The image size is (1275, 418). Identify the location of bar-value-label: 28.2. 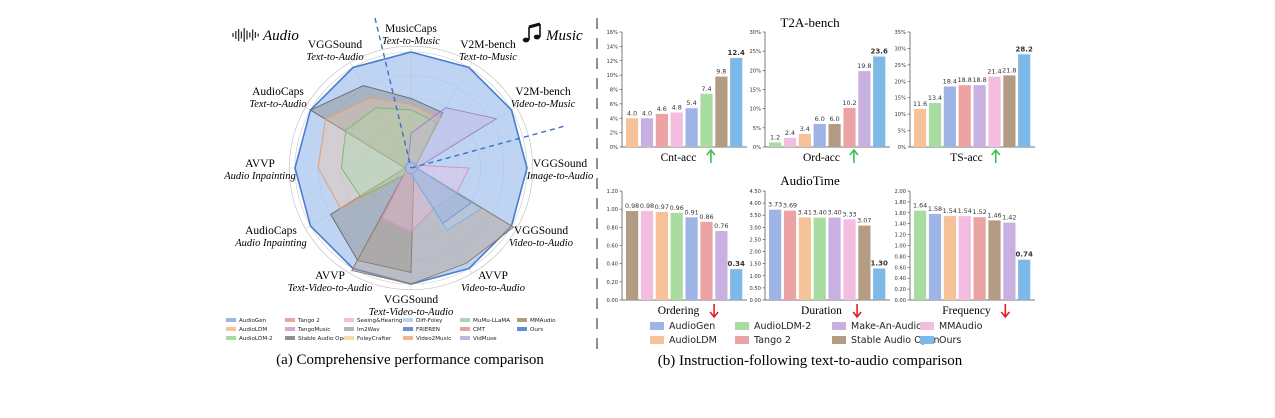
(1024, 49).